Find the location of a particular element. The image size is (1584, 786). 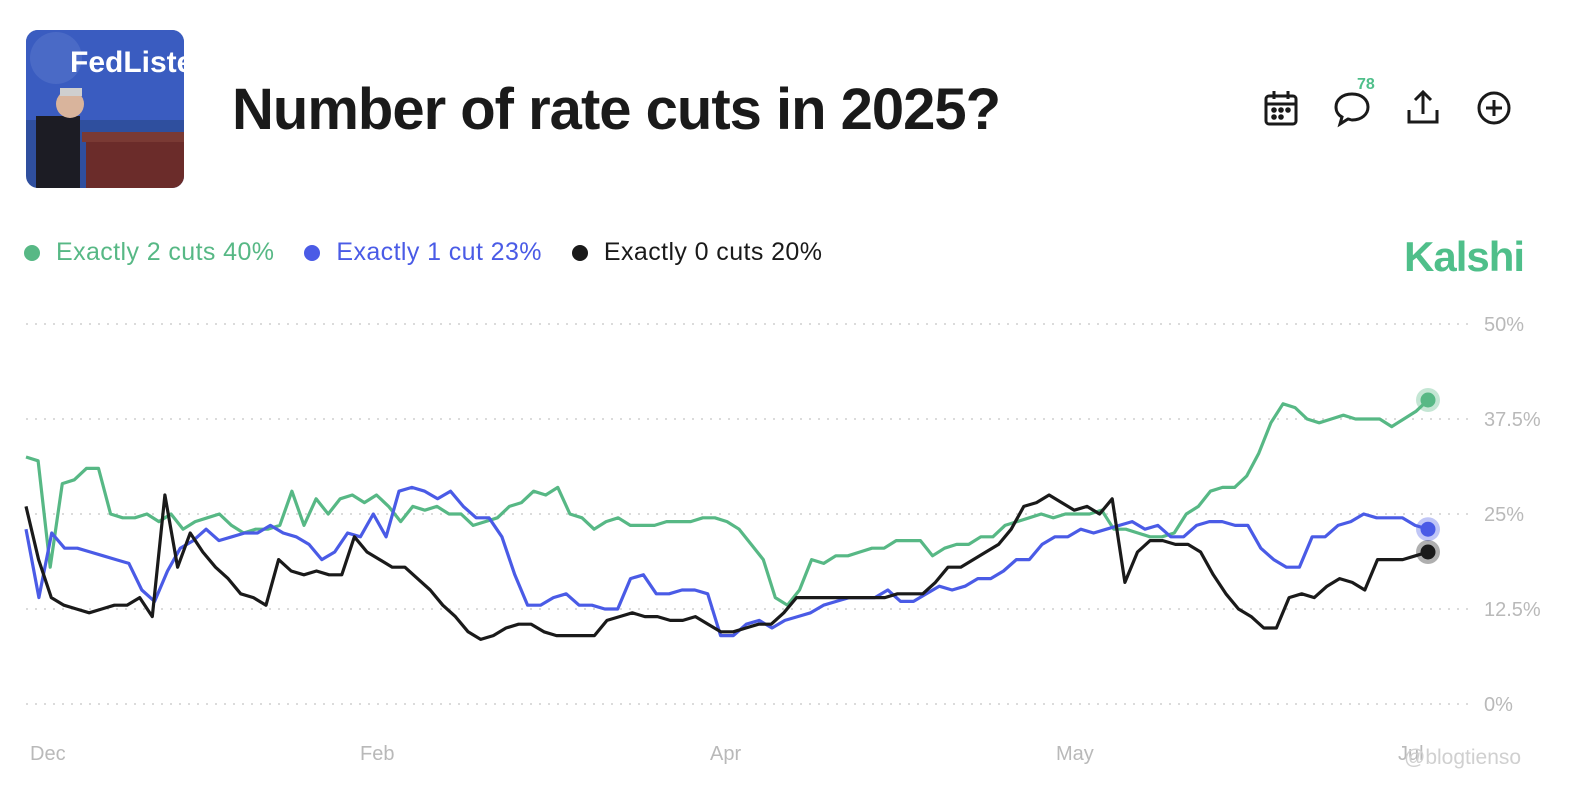

add-icon is located at coordinates (1494, 108).